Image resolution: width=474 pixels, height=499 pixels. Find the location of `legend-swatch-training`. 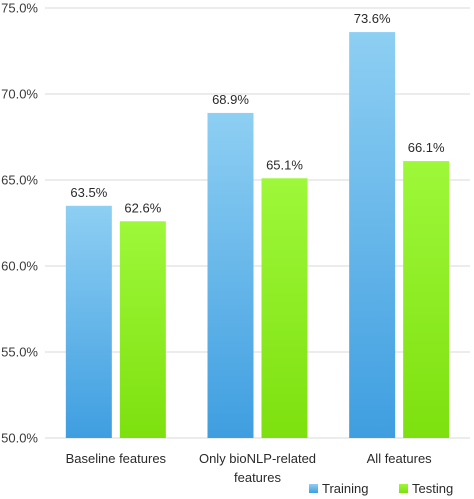

legend-swatch-training is located at coordinates (313, 488).